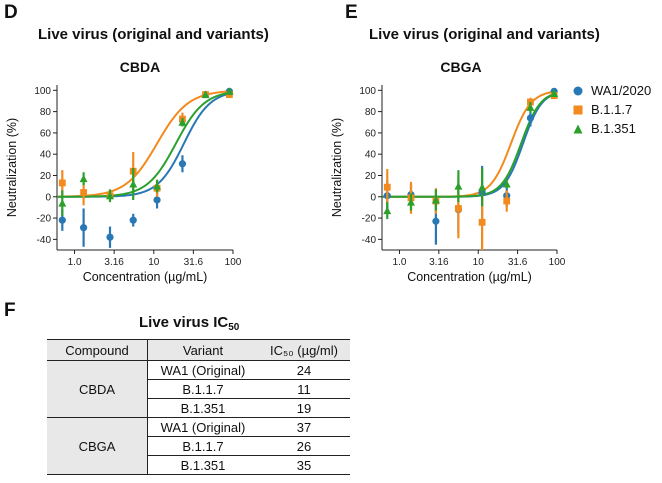 This screenshot has width=662, height=483. I want to click on legend-item-wa1: WA1/2020, so click(611, 90).